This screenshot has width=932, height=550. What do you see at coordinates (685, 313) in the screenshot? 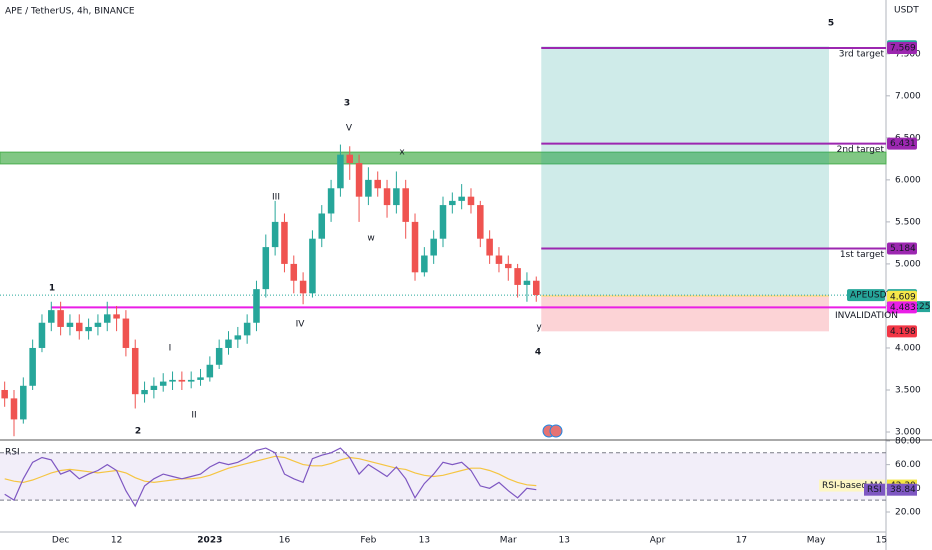
I see `loss-area` at bounding box center [685, 313].